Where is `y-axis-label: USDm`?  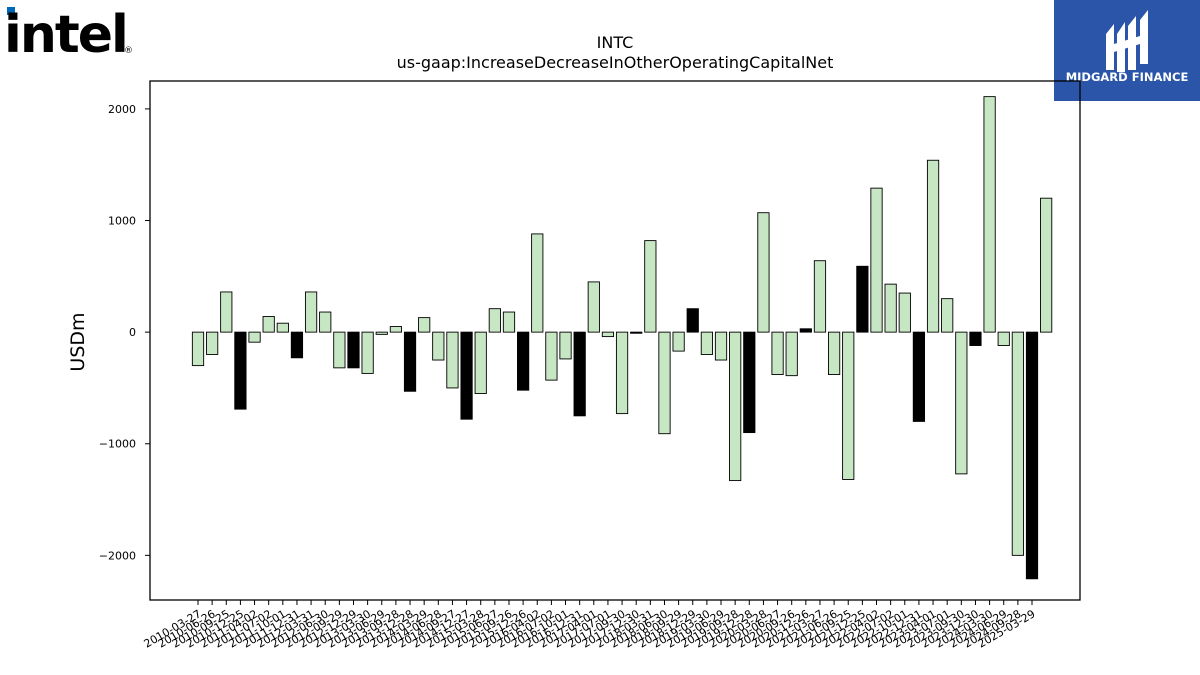
y-axis-label: USDm is located at coordinates (78, 341).